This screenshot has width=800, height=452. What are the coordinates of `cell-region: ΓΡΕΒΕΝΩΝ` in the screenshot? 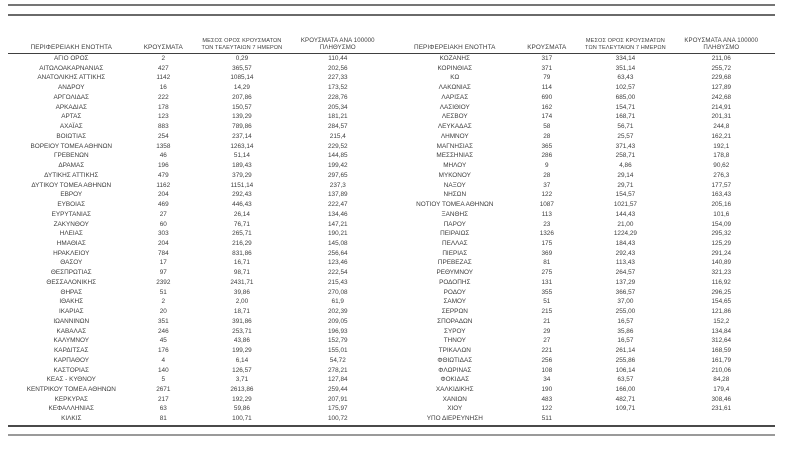 It's located at (71, 156).